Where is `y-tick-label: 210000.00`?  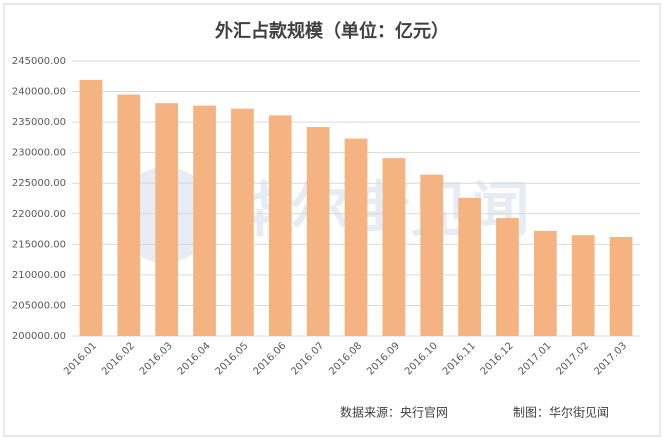
y-tick-label: 210000.00 is located at coordinates (39, 275).